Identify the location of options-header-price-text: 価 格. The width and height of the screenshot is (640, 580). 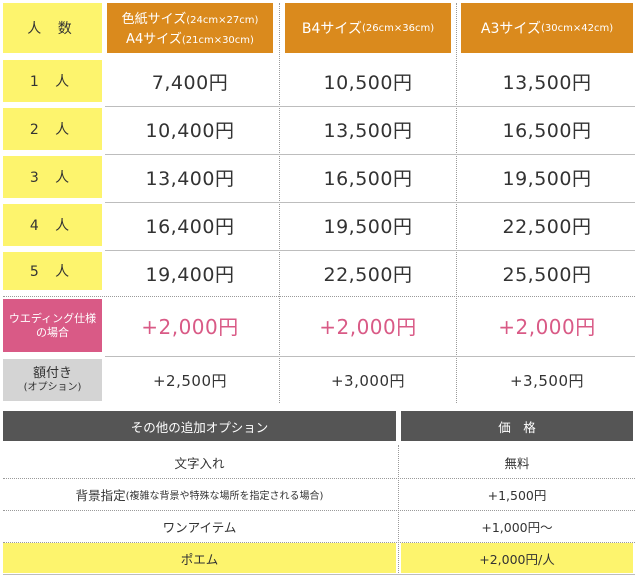
(517, 427).